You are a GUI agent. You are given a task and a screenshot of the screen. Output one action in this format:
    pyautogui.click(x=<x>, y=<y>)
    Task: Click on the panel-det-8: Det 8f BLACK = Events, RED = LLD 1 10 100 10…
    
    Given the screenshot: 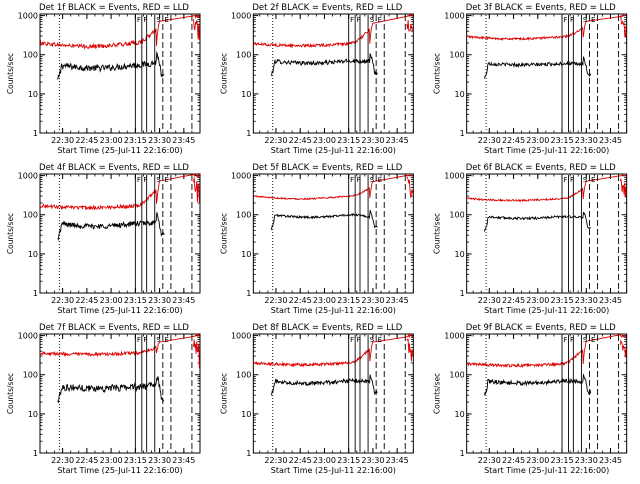 What is the action you would take?
    pyautogui.click(x=316, y=399)
    